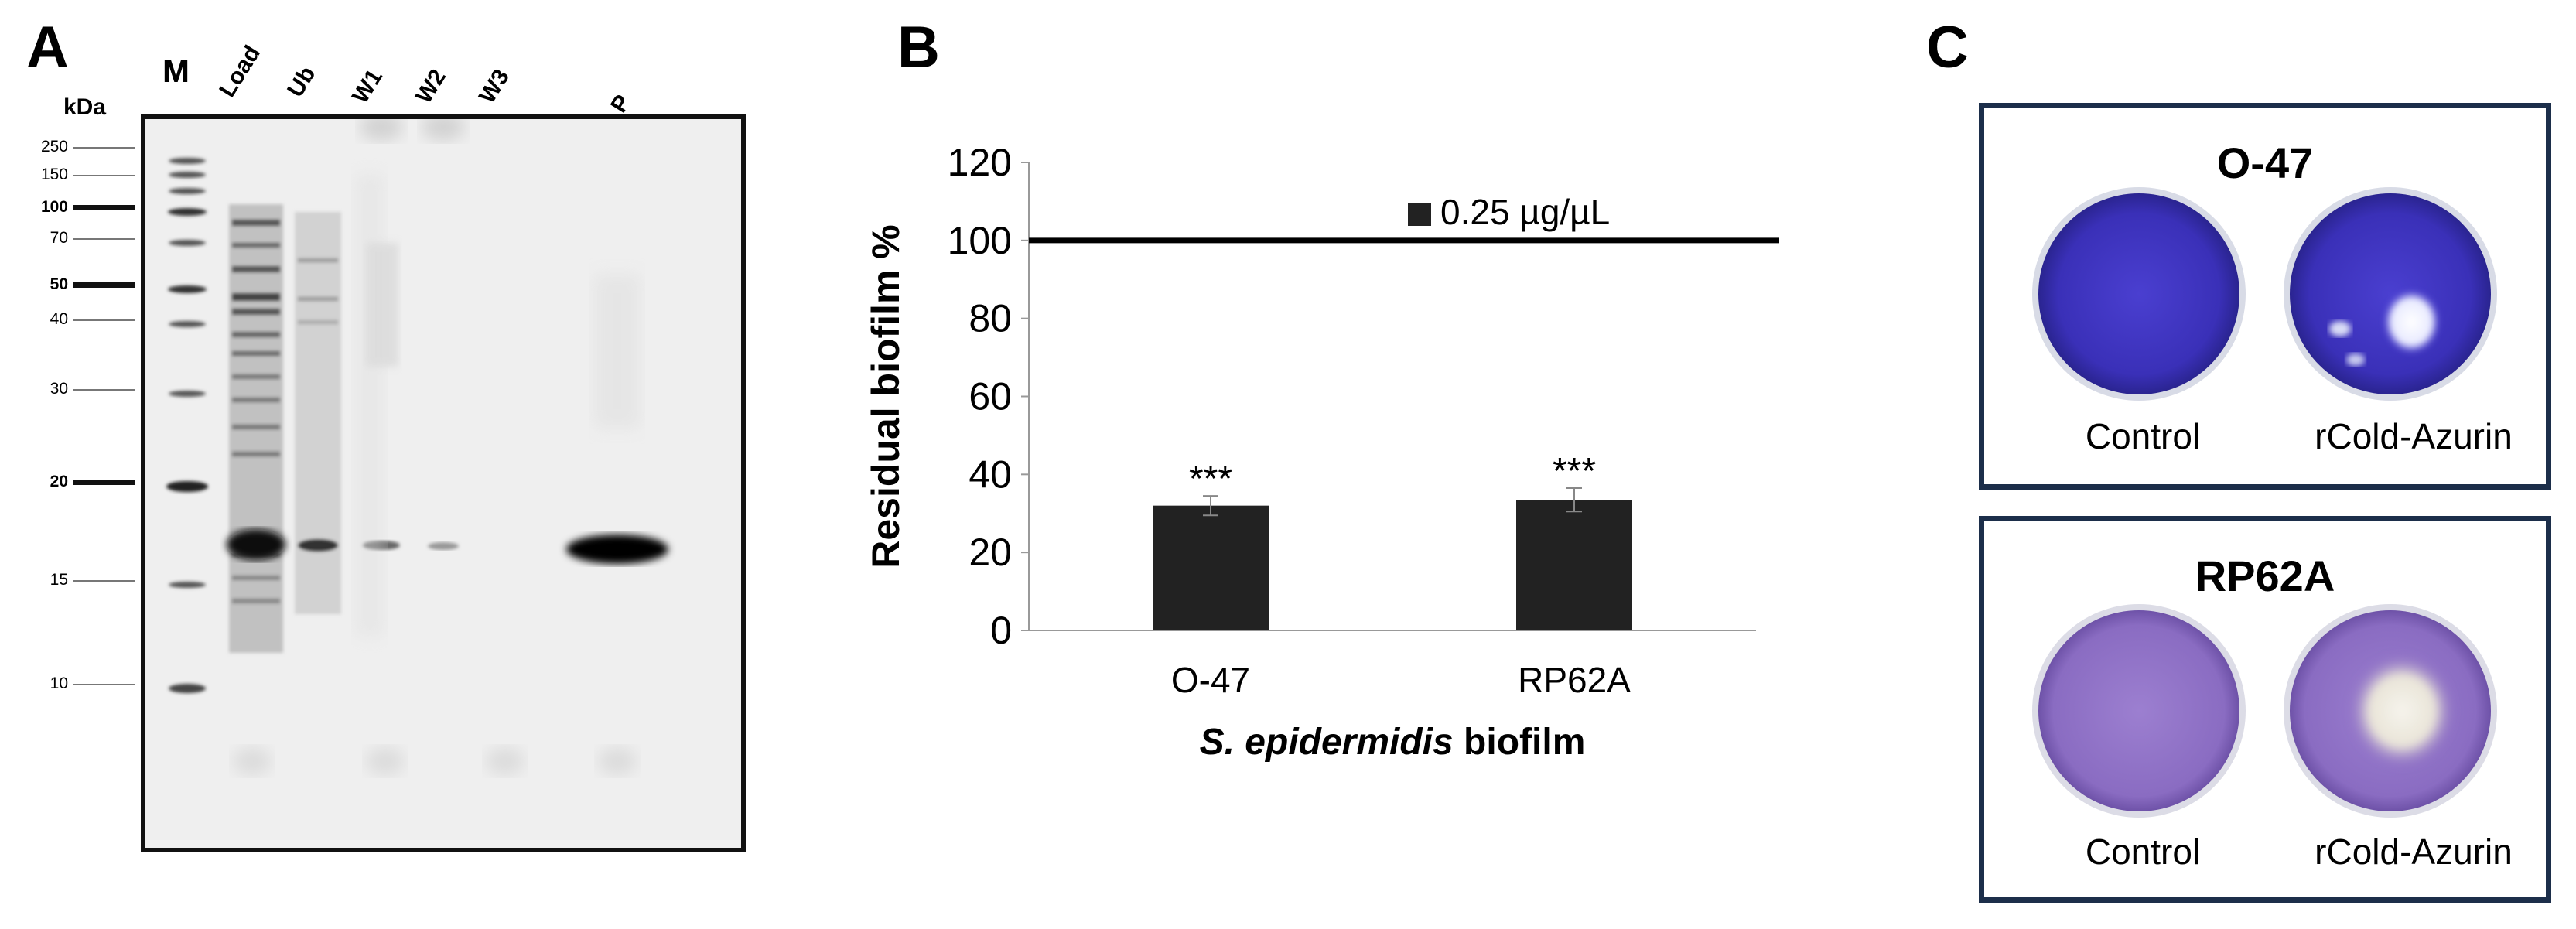 Image resolution: width=2576 pixels, height=929 pixels. Describe the element at coordinates (494, 86) in the screenshot. I see `lane-label-w3: W3` at that location.